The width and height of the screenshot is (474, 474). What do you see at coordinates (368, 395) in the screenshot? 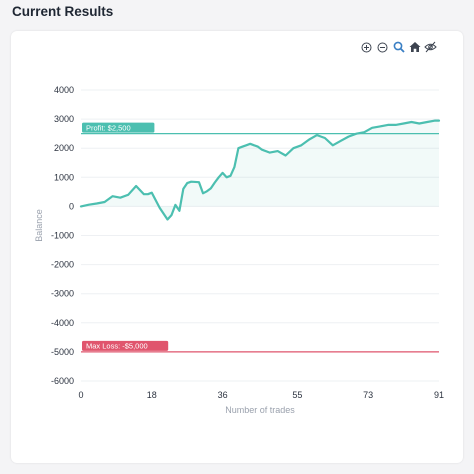
I see `x-tick-label: 73` at bounding box center [368, 395].